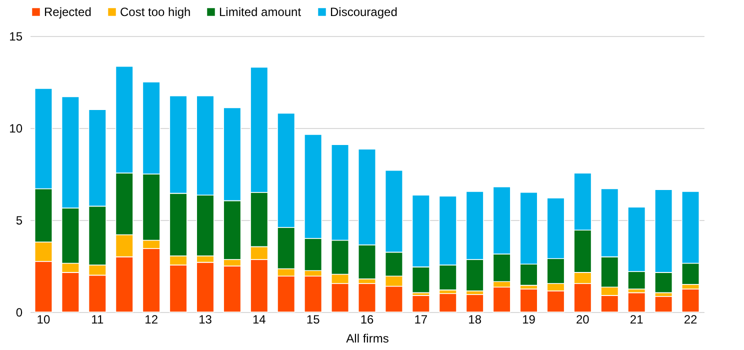 This screenshot has width=744, height=350. Describe the element at coordinates (68, 12) in the screenshot. I see `legend-label: Rejected` at that location.